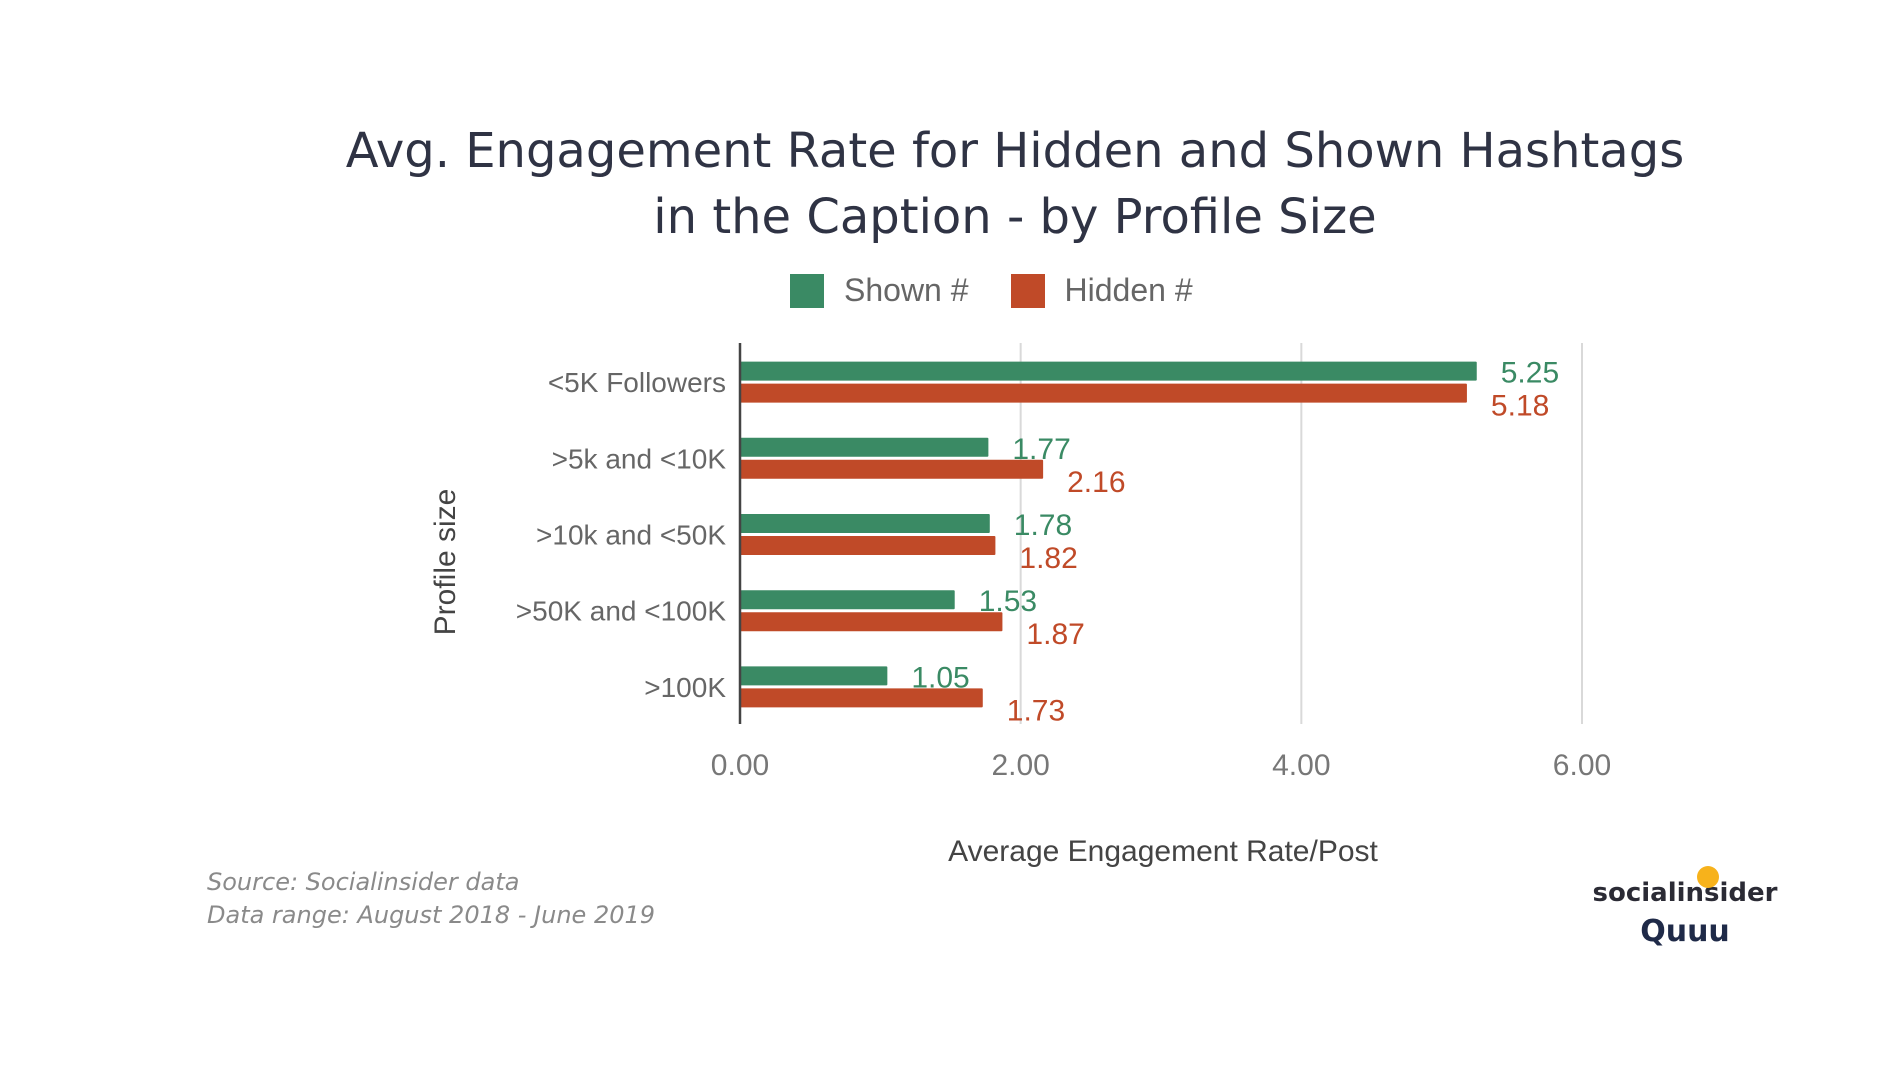  What do you see at coordinates (906, 290) in the screenshot?
I see `legend-label-shown: Shown #` at bounding box center [906, 290].